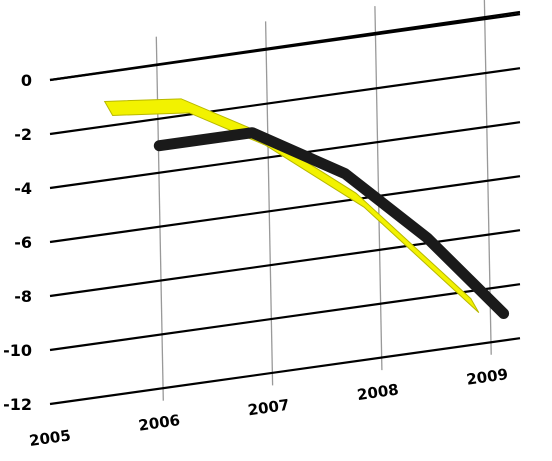 The image size is (552, 461). Describe the element at coordinates (23, 188) in the screenshot. I see `y-tick-label: -4` at that location.